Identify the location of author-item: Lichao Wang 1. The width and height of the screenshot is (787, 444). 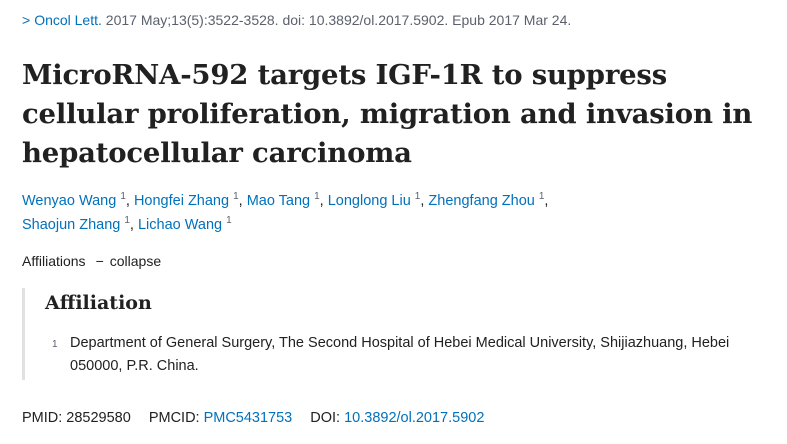
(184, 224).